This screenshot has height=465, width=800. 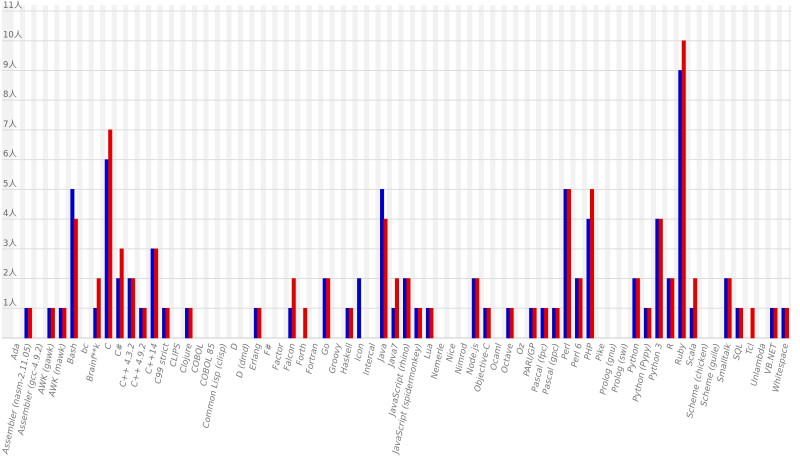 What do you see at coordinates (600, 352) in the screenshot?
I see `x-tick-label: Pike` at bounding box center [600, 352].